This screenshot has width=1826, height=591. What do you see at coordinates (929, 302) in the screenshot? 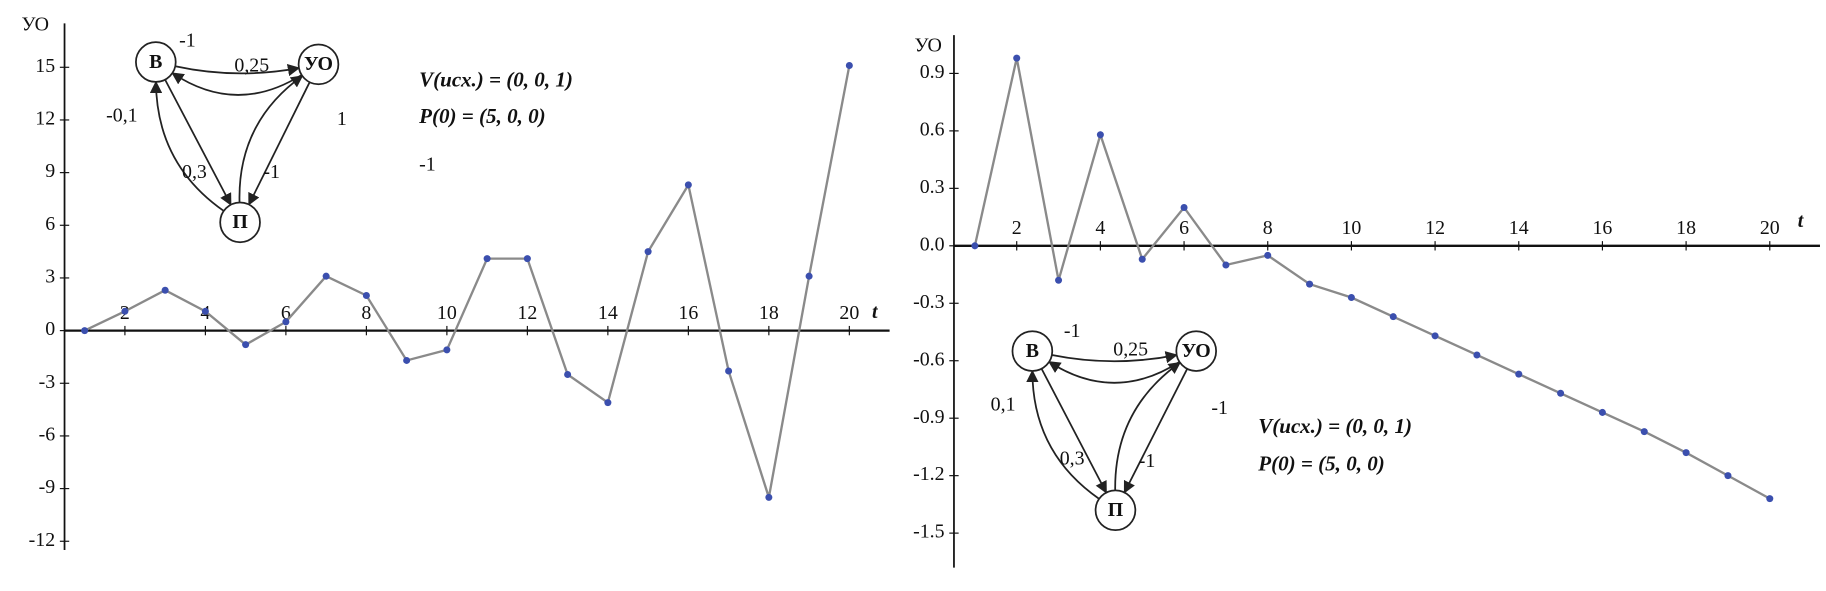
I see `y-tick-label: -0.3` at bounding box center [929, 302].